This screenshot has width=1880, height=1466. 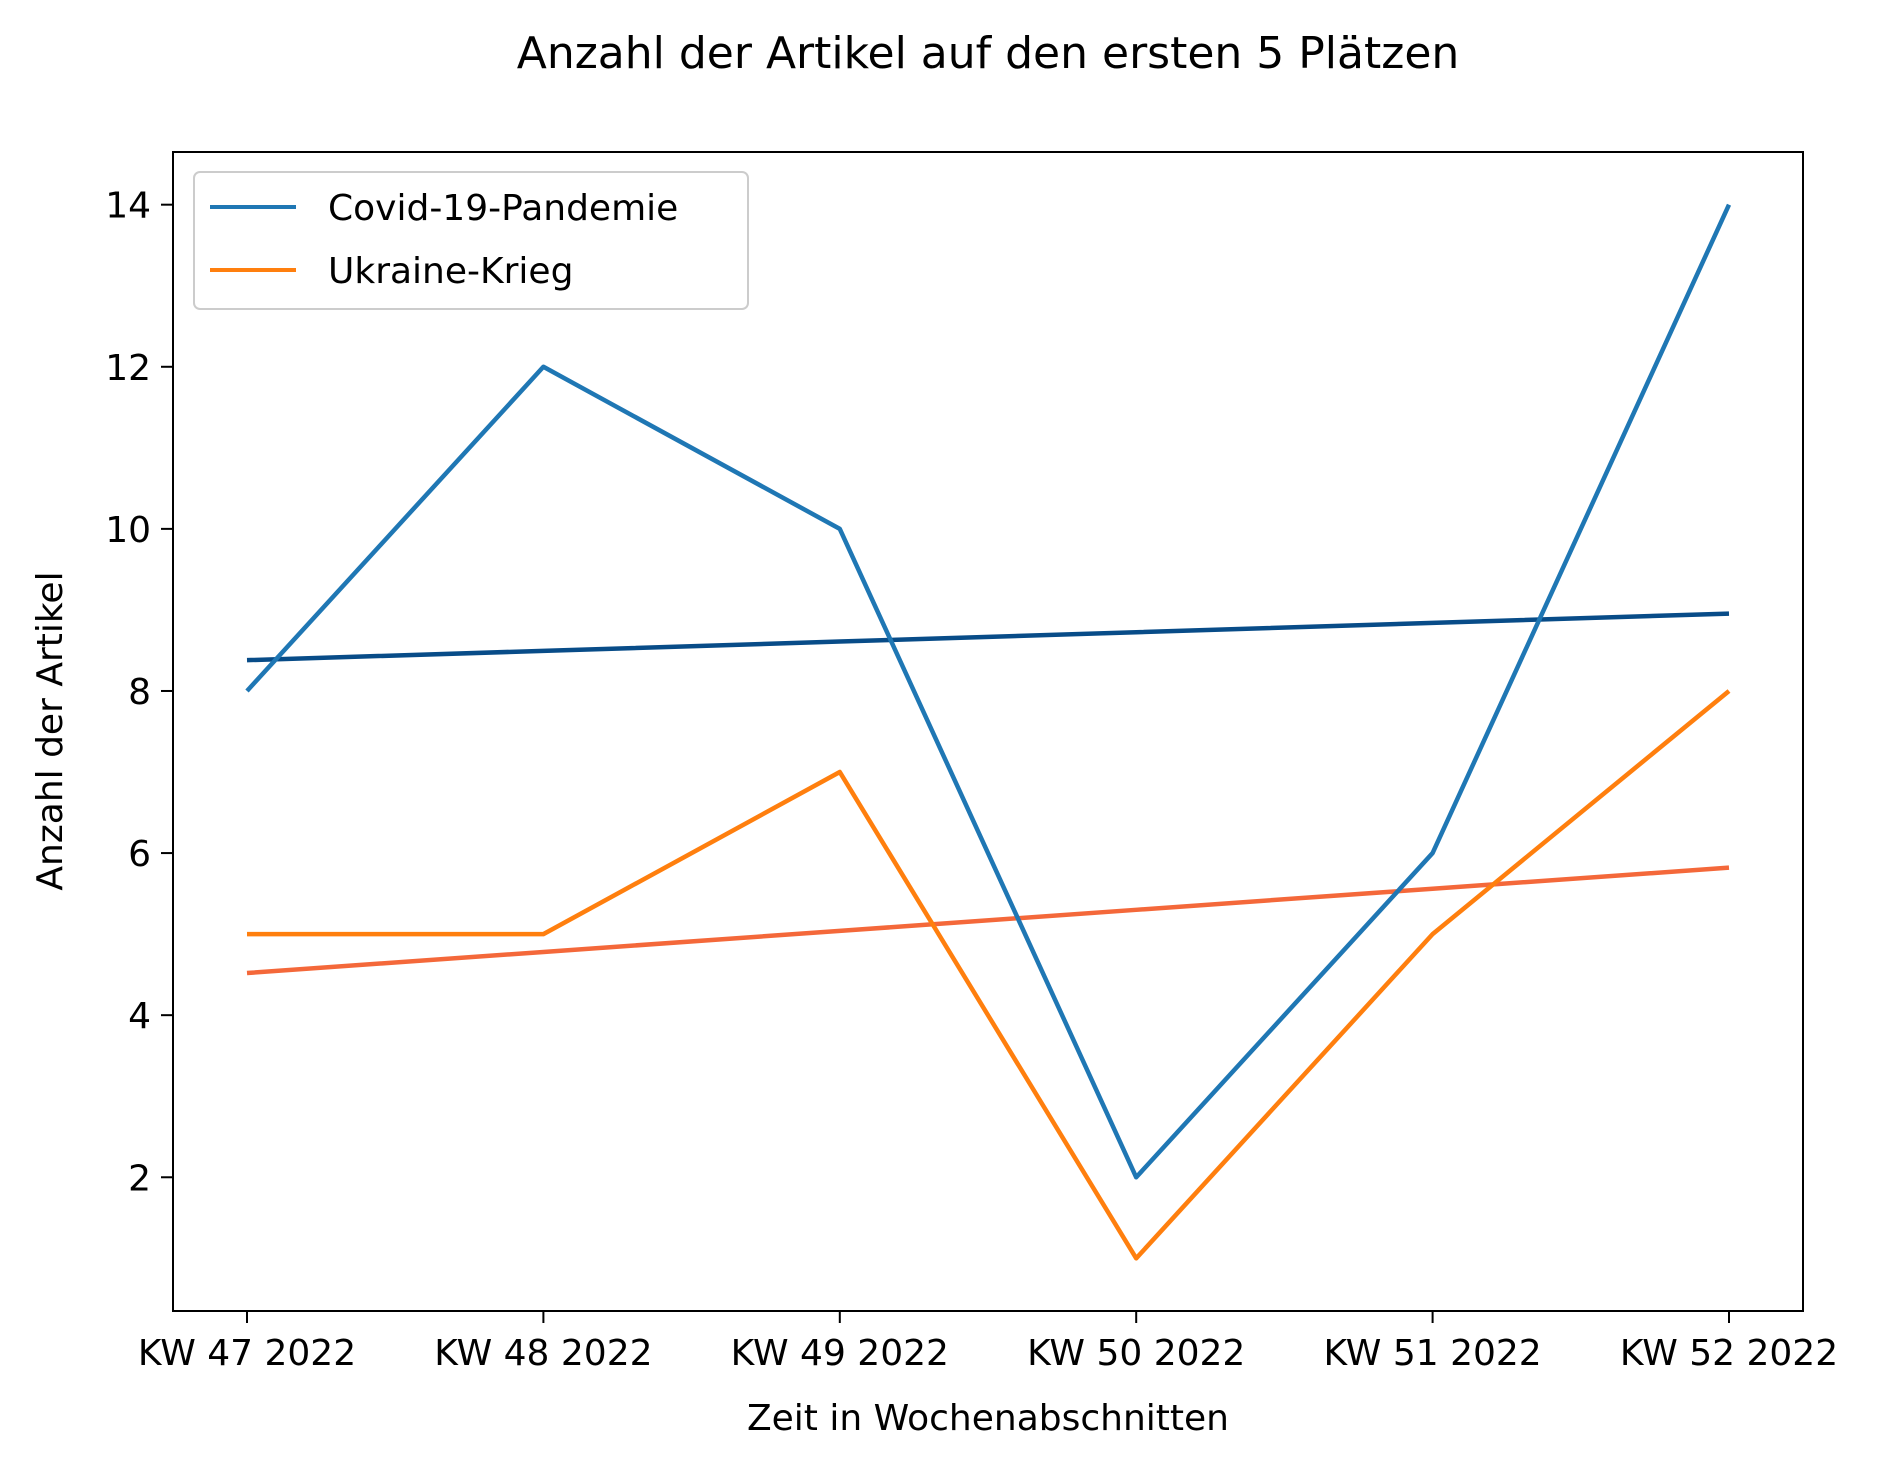 I want to click on x-tick-label: KW 49 2022, so click(x=840, y=1353).